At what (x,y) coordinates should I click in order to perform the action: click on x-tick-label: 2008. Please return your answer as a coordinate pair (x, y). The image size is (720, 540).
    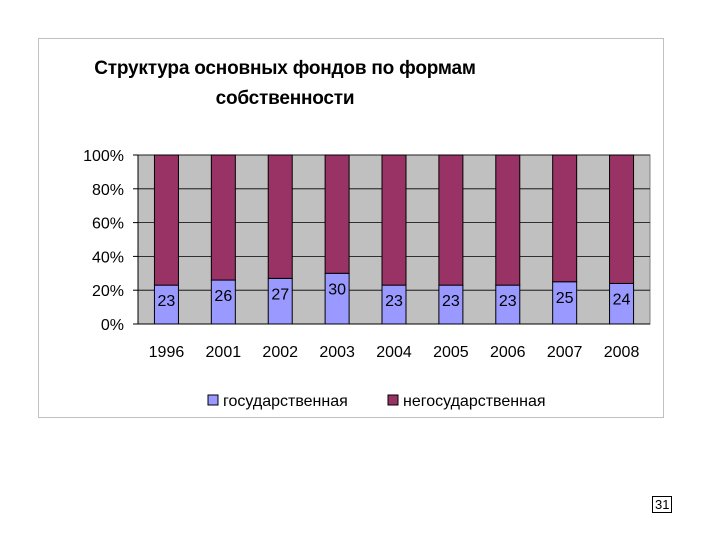
    Looking at the image, I should click on (622, 352).